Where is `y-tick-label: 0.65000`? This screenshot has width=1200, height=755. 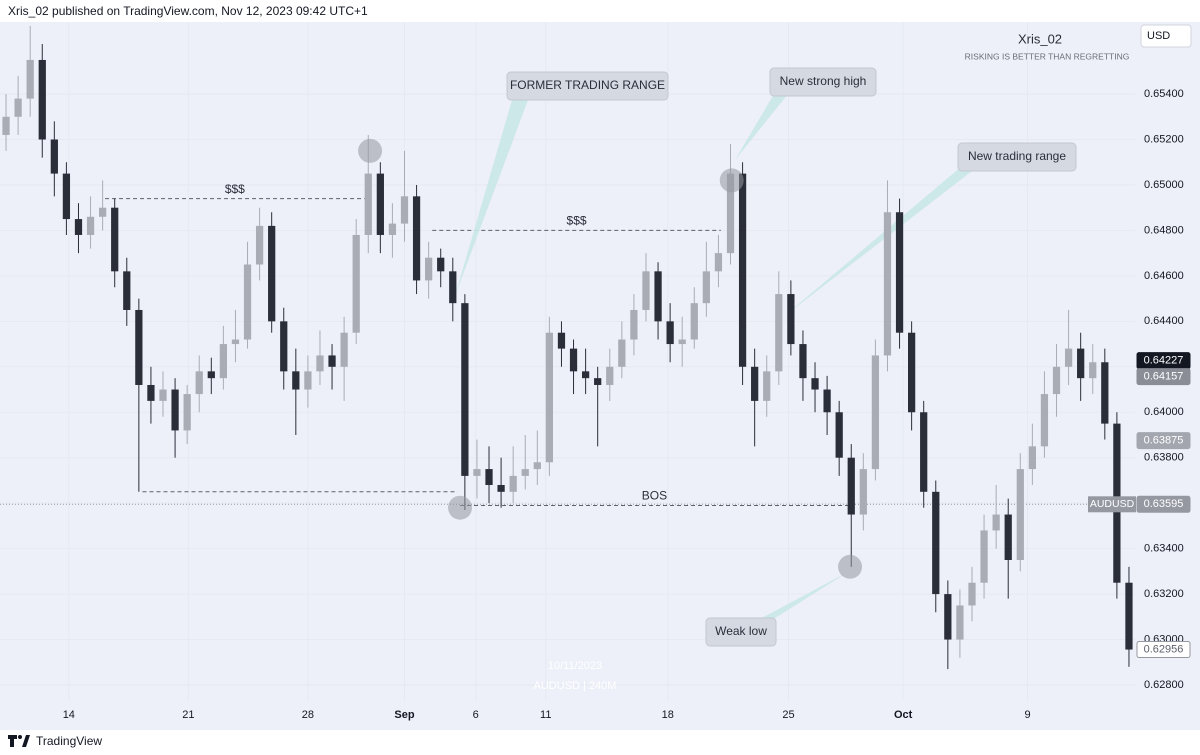 y-tick-label: 0.65000 is located at coordinates (1164, 185).